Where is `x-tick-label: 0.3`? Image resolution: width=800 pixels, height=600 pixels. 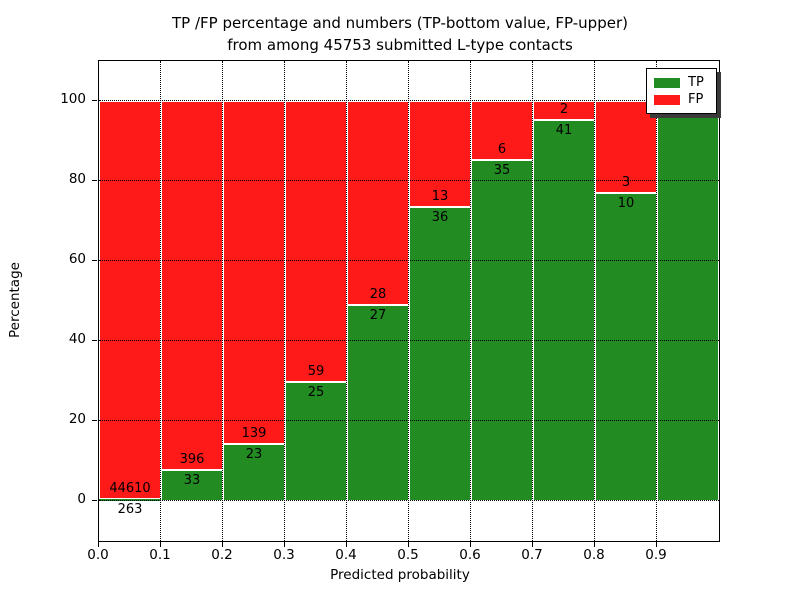
x-tick-label: 0.3 is located at coordinates (284, 555).